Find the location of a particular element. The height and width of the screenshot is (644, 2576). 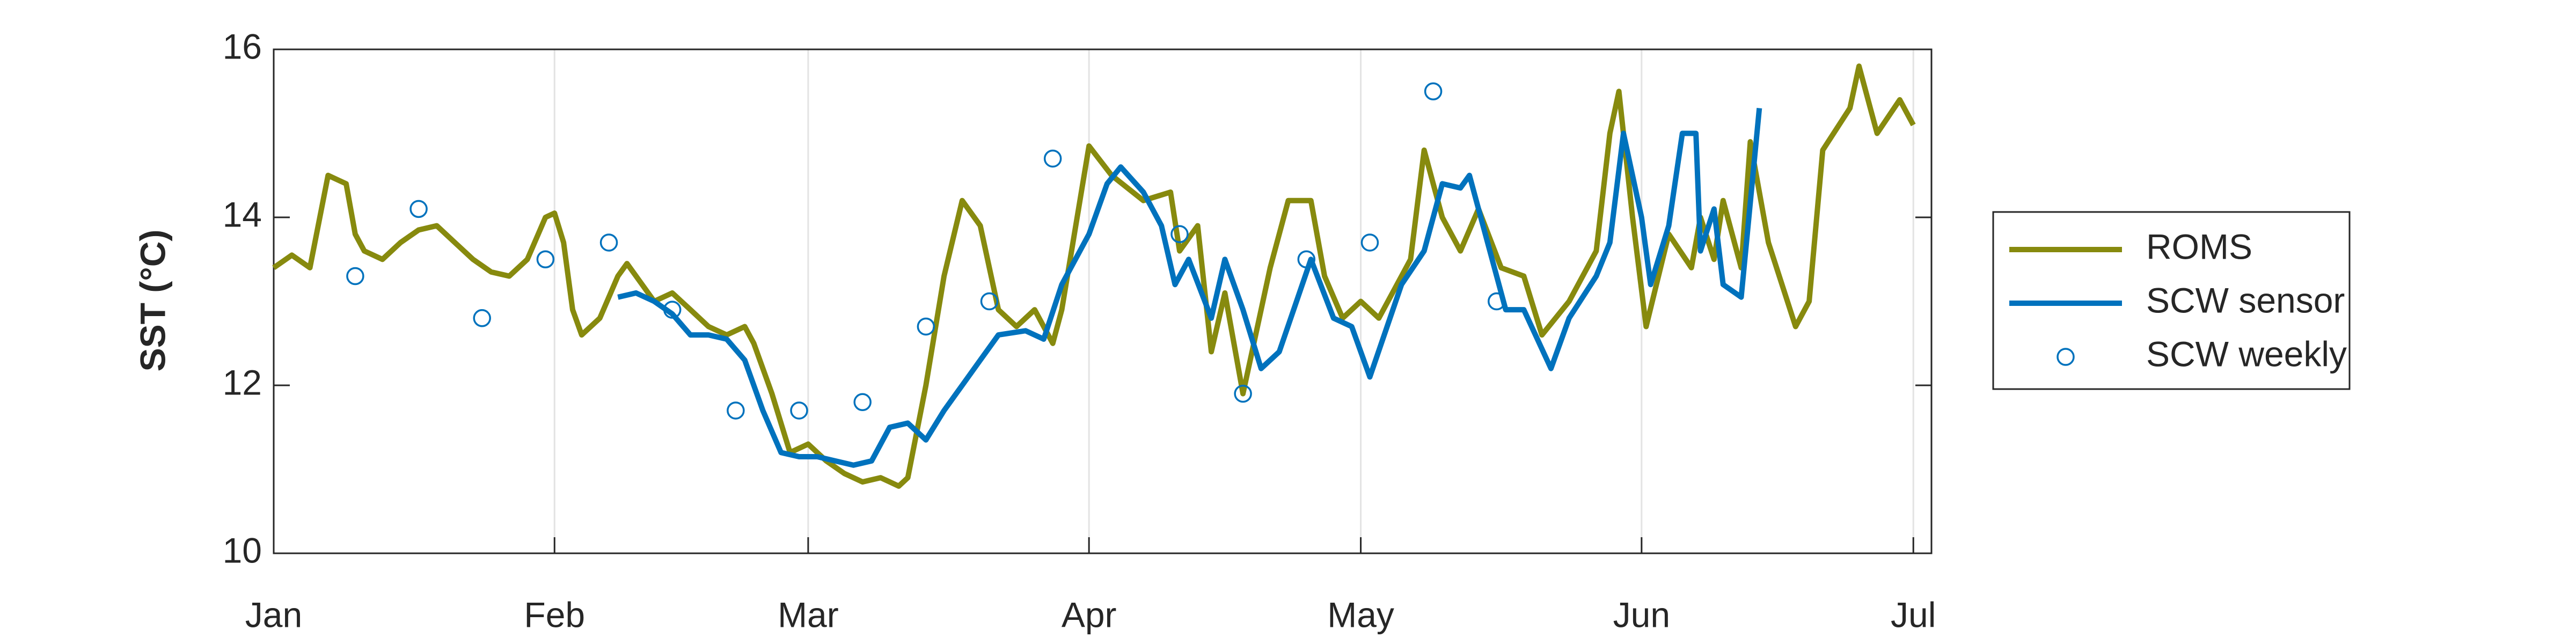

x-tick-label: Jul is located at coordinates (1913, 614).